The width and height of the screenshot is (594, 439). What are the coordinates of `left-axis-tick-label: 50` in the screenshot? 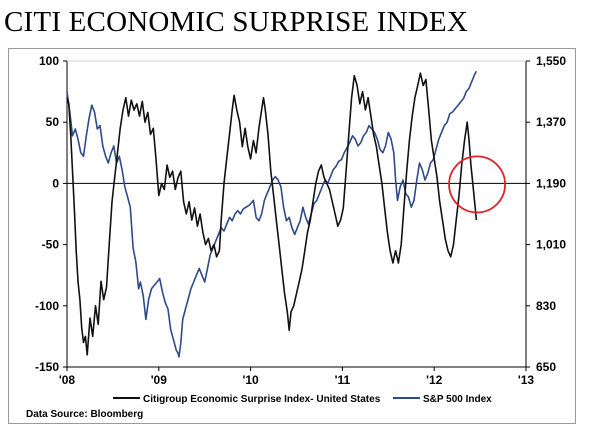 It's located at (53, 122).